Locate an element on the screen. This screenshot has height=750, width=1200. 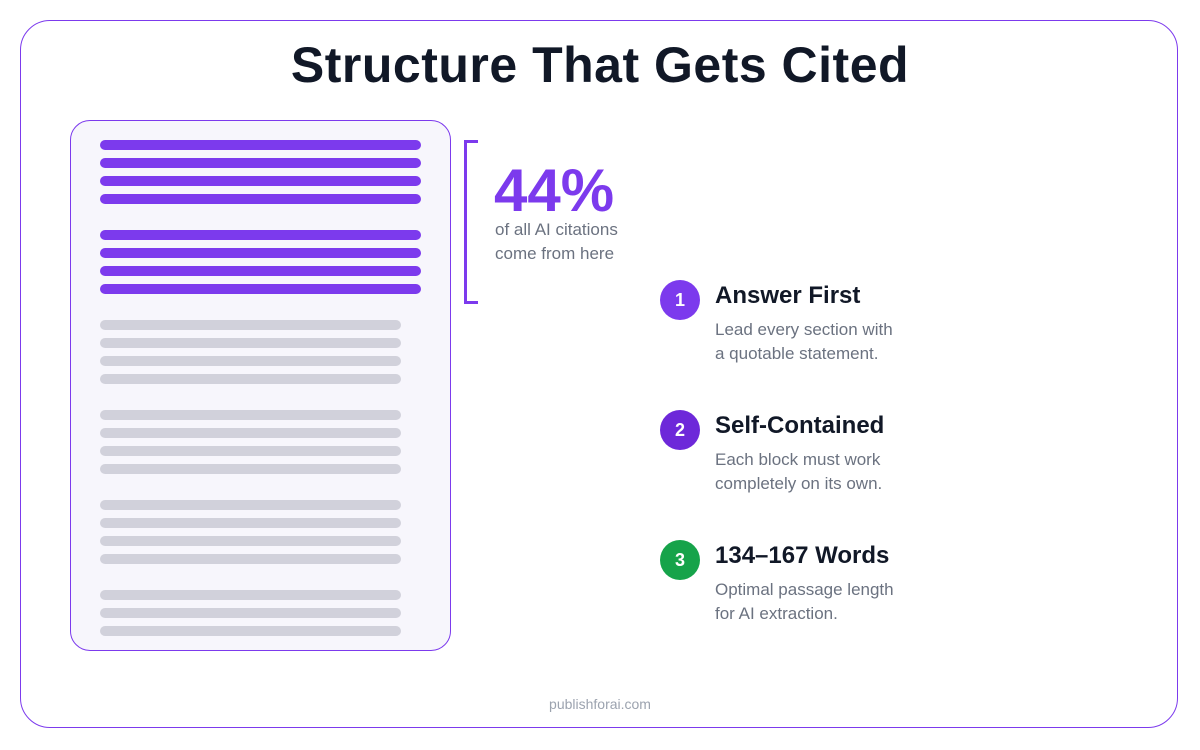
stat-description-line: of all AI citations is located at coordinates (556, 229).